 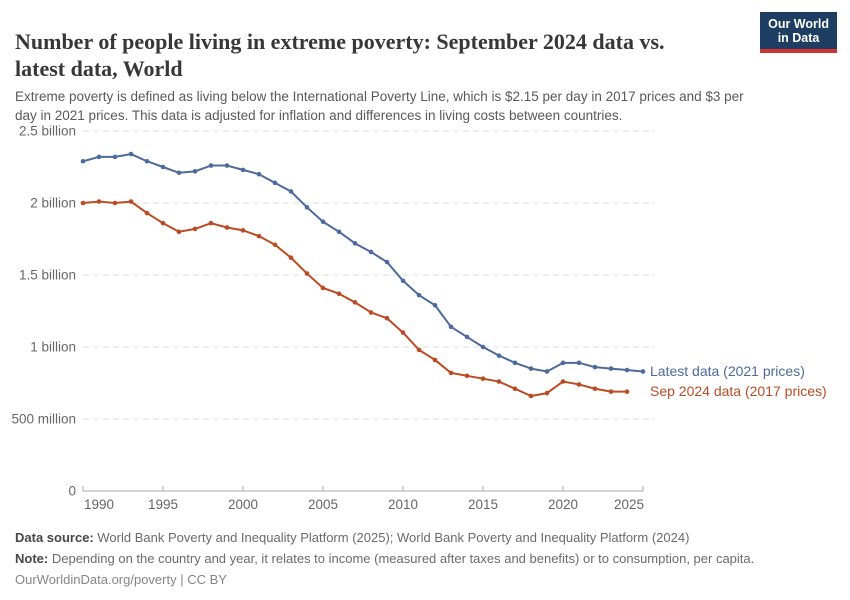 I want to click on y-tick-label: 1 billion, so click(x=53, y=347).